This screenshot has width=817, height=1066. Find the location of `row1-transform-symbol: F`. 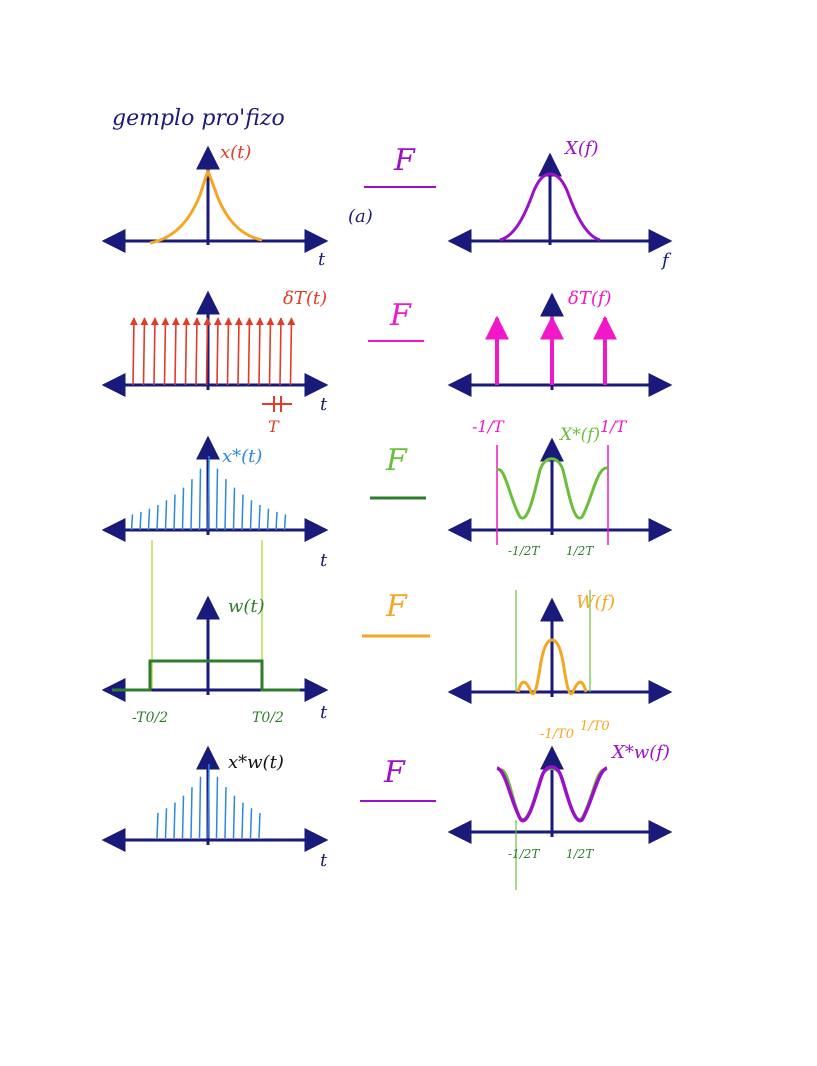

row1-transform-symbol: F is located at coordinates (404, 160).